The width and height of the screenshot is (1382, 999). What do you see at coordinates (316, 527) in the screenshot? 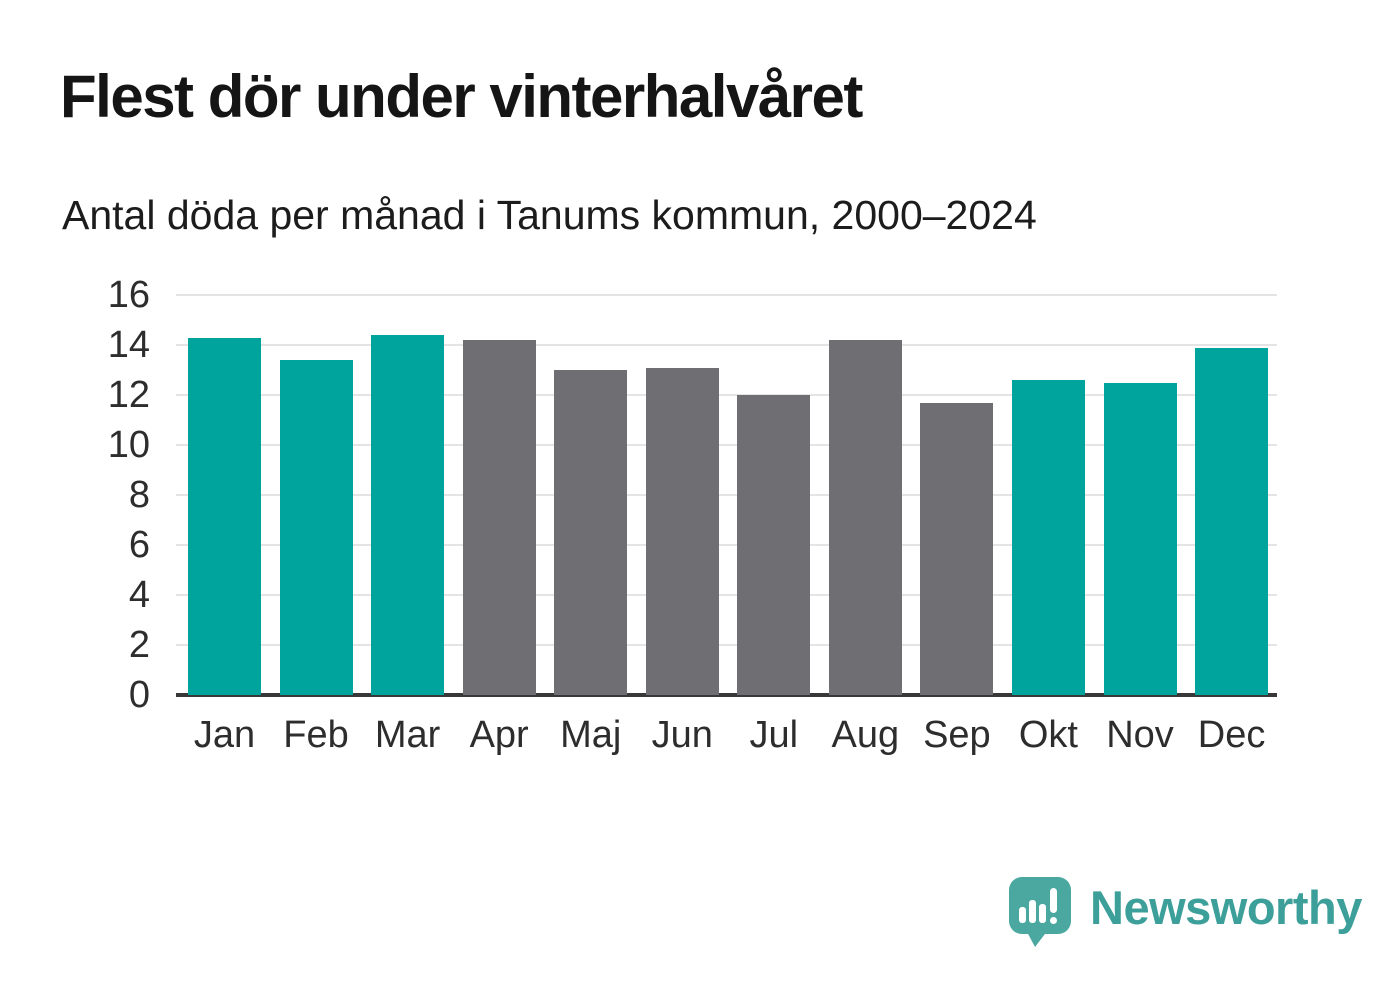
I see `bar-feb` at bounding box center [316, 527].